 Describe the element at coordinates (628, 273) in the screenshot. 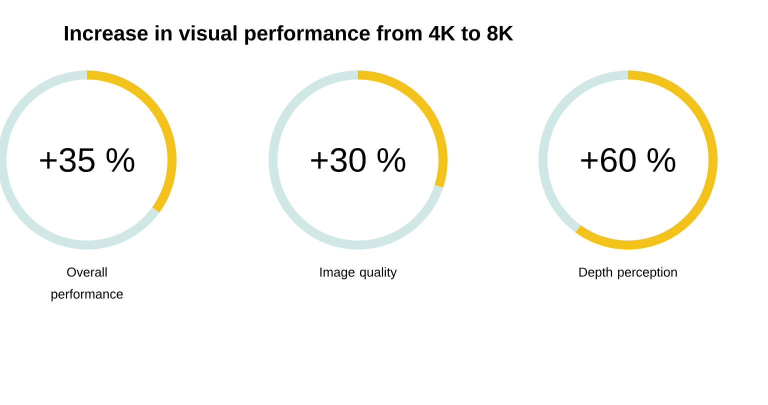

I see `text: Depth perception` at that location.